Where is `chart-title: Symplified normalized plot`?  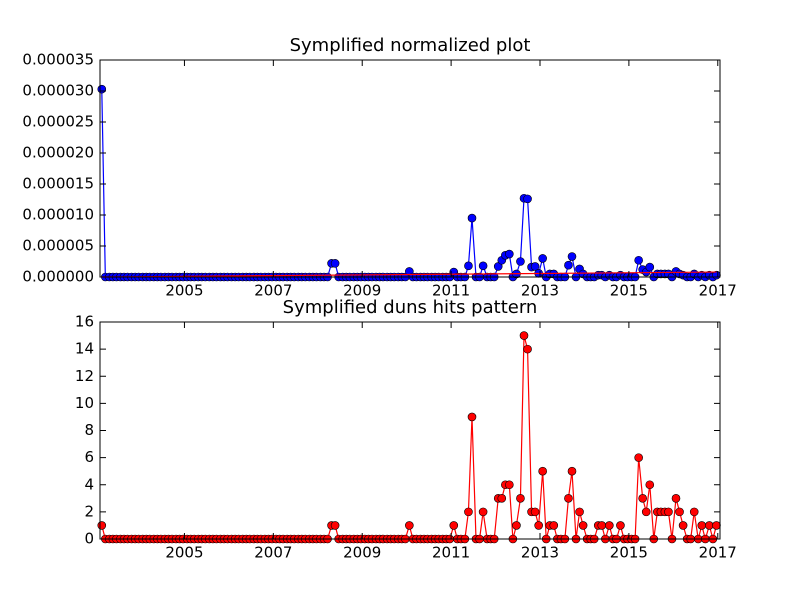 chart-title: Symplified normalized plot is located at coordinates (410, 45).